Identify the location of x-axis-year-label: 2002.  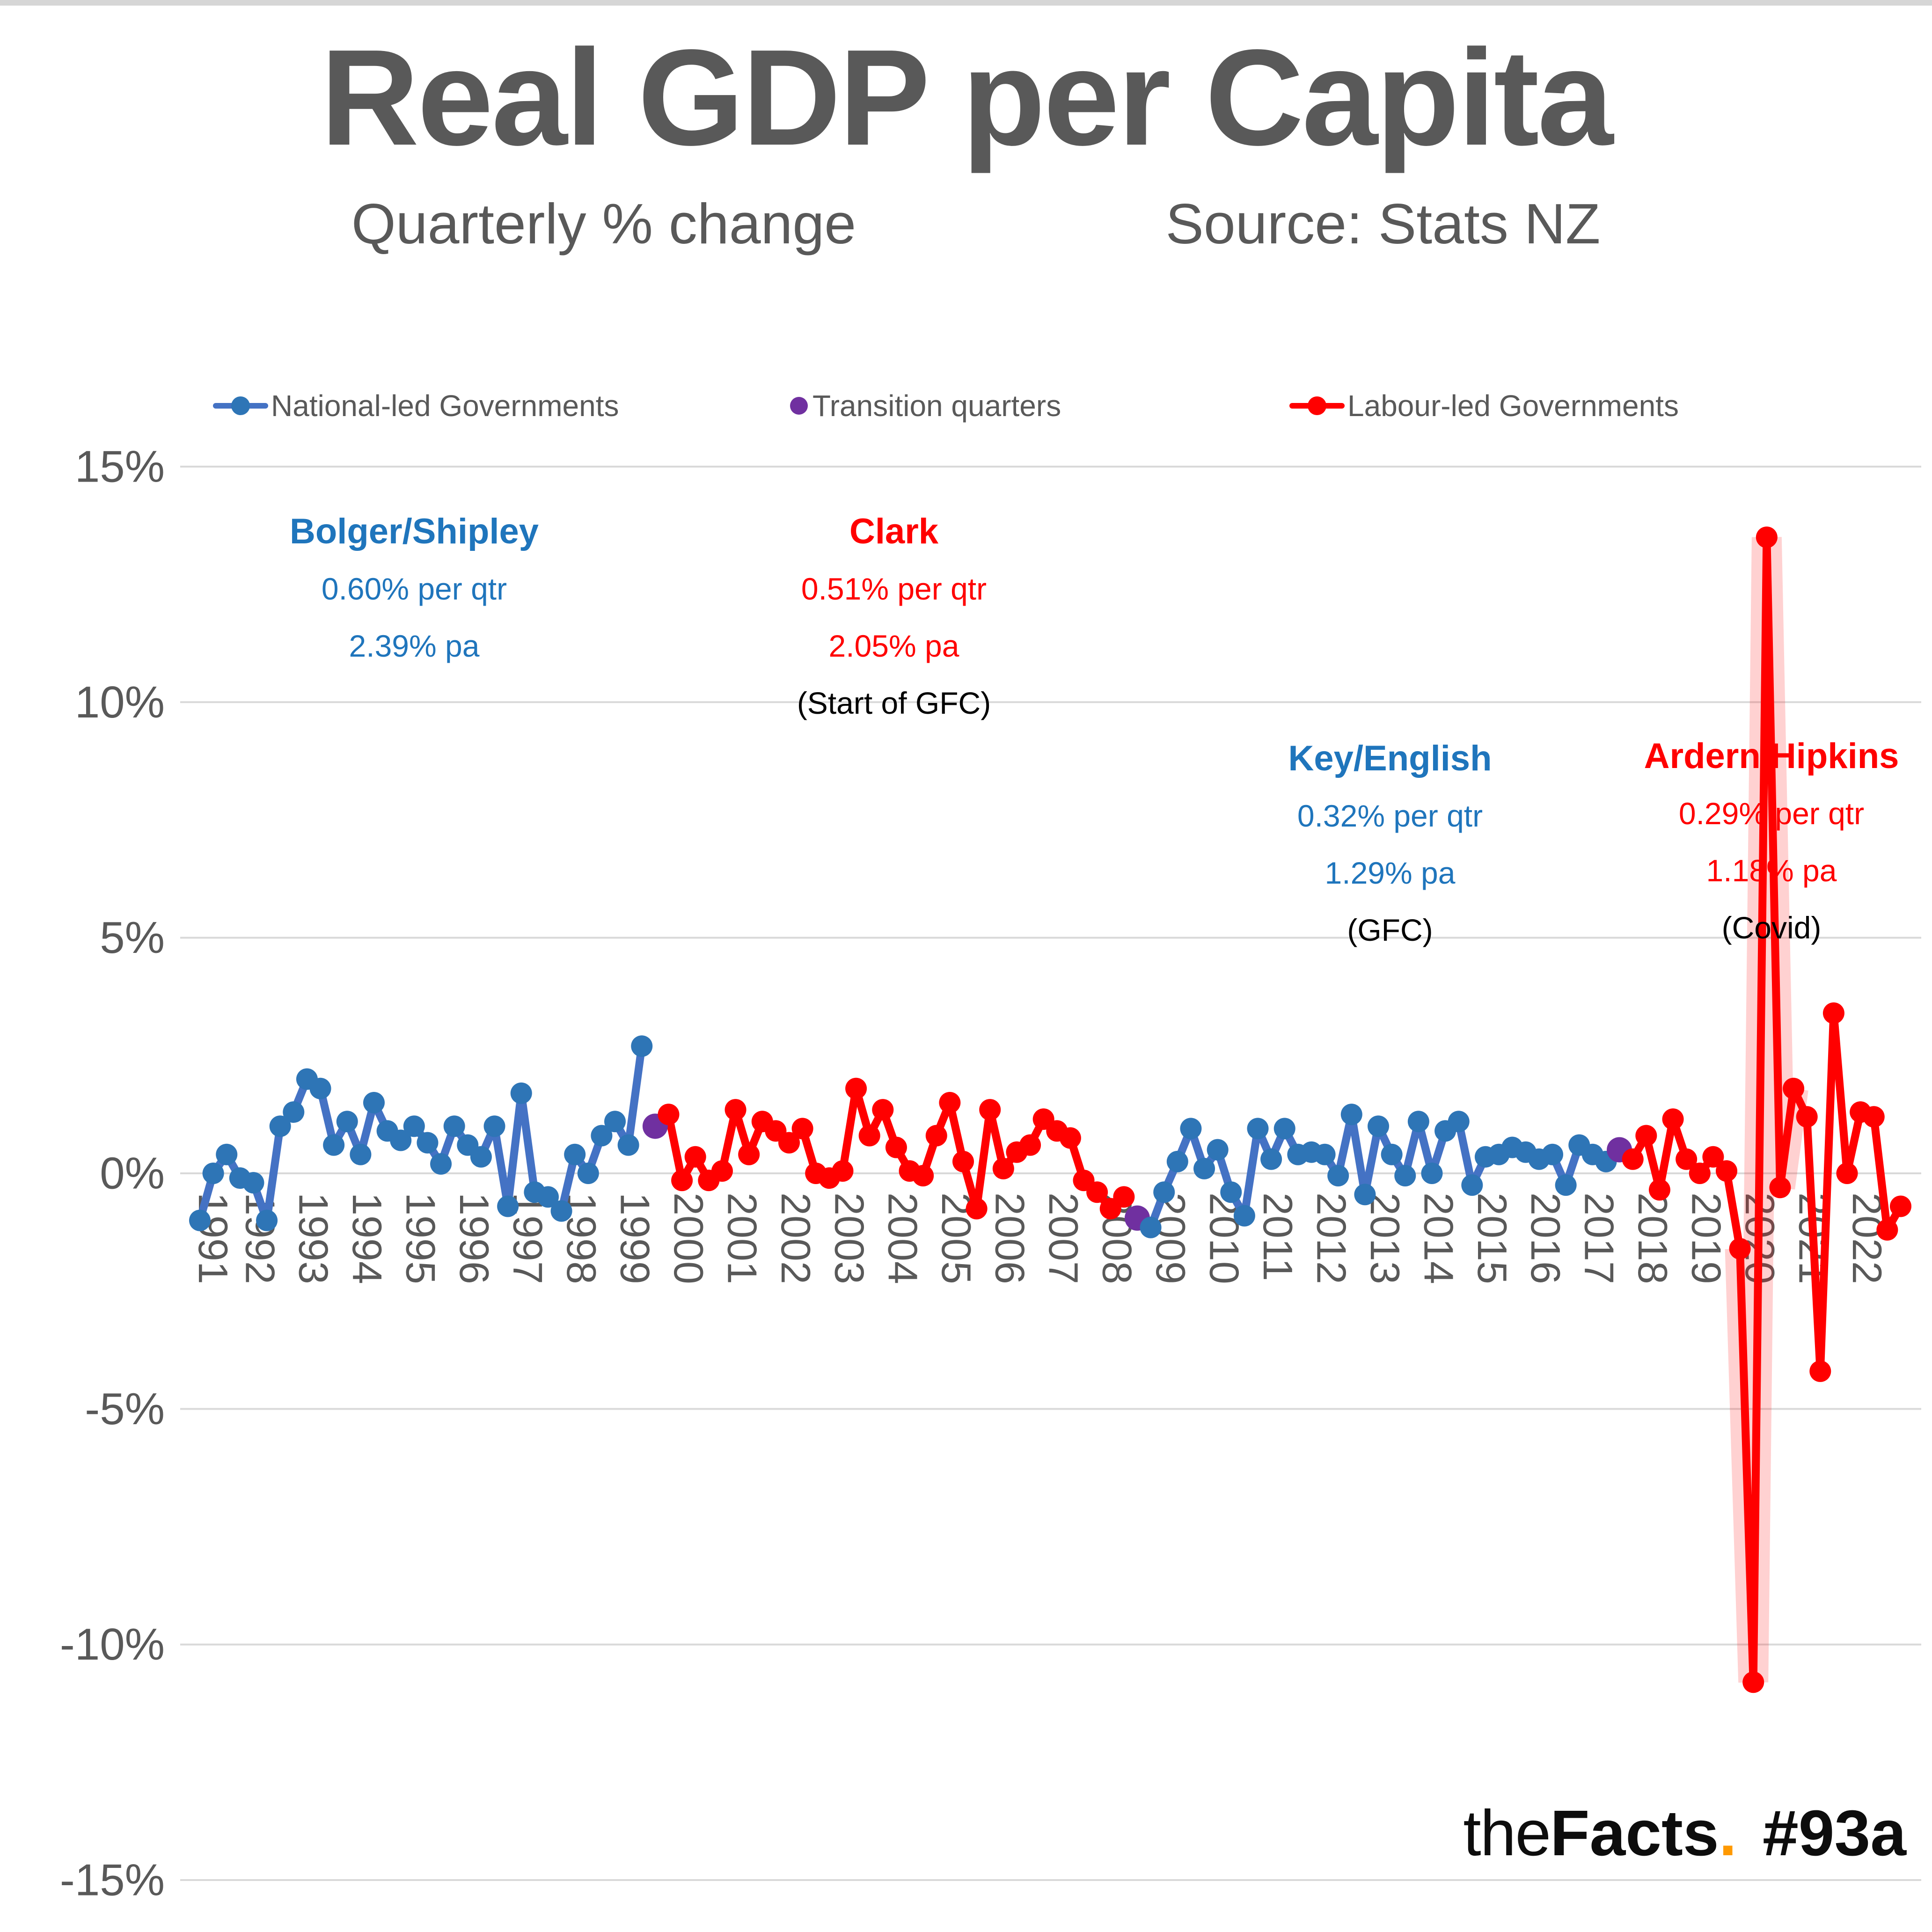
(796, 1239).